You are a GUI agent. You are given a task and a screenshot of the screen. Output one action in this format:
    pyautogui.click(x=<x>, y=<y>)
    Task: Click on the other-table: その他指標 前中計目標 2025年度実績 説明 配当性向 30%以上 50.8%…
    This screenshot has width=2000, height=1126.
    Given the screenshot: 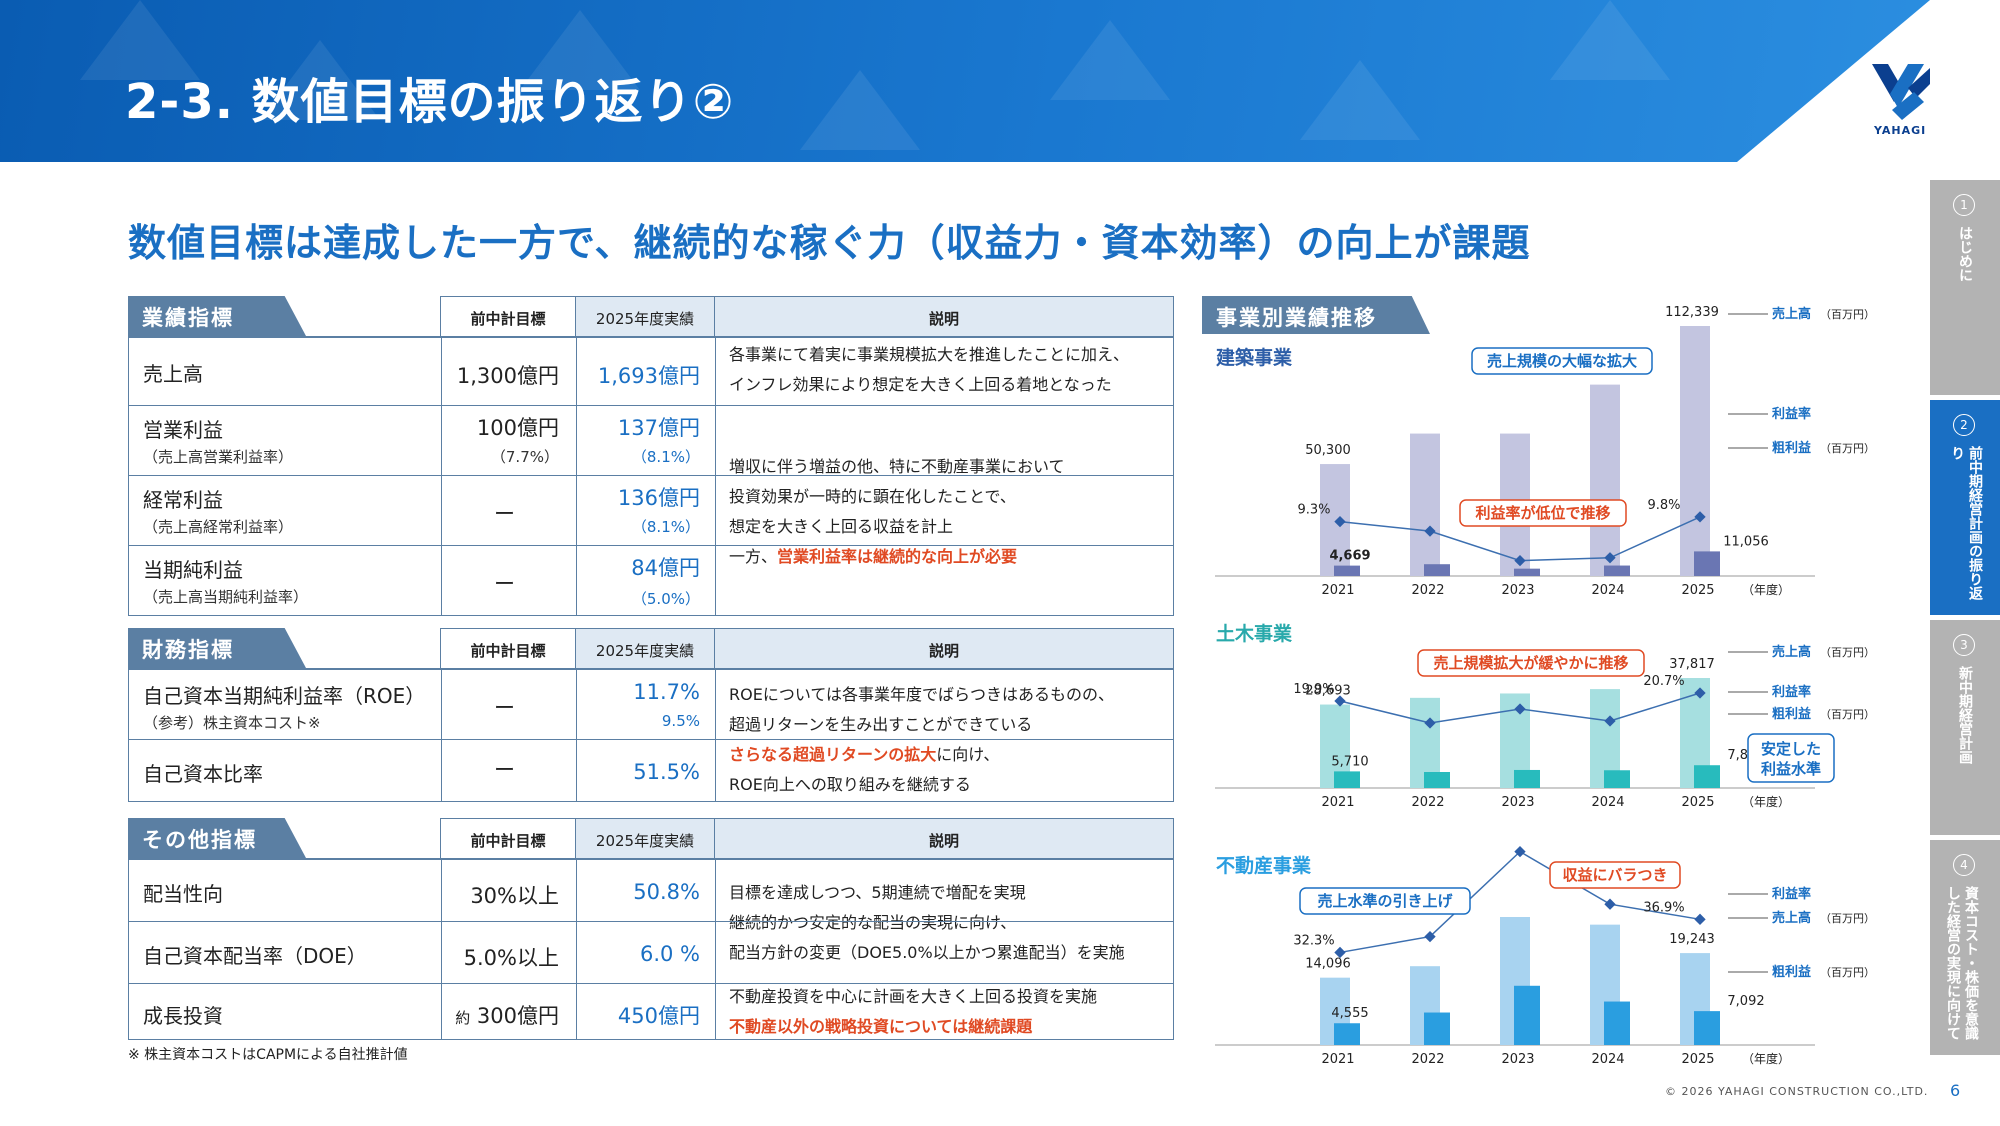 What is the action you would take?
    pyautogui.click(x=651, y=929)
    